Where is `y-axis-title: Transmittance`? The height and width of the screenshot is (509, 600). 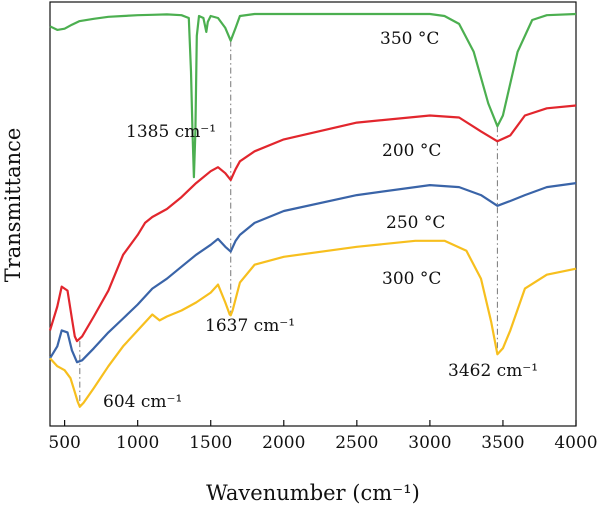
y-axis-title: Transmittance is located at coordinates (13, 205).